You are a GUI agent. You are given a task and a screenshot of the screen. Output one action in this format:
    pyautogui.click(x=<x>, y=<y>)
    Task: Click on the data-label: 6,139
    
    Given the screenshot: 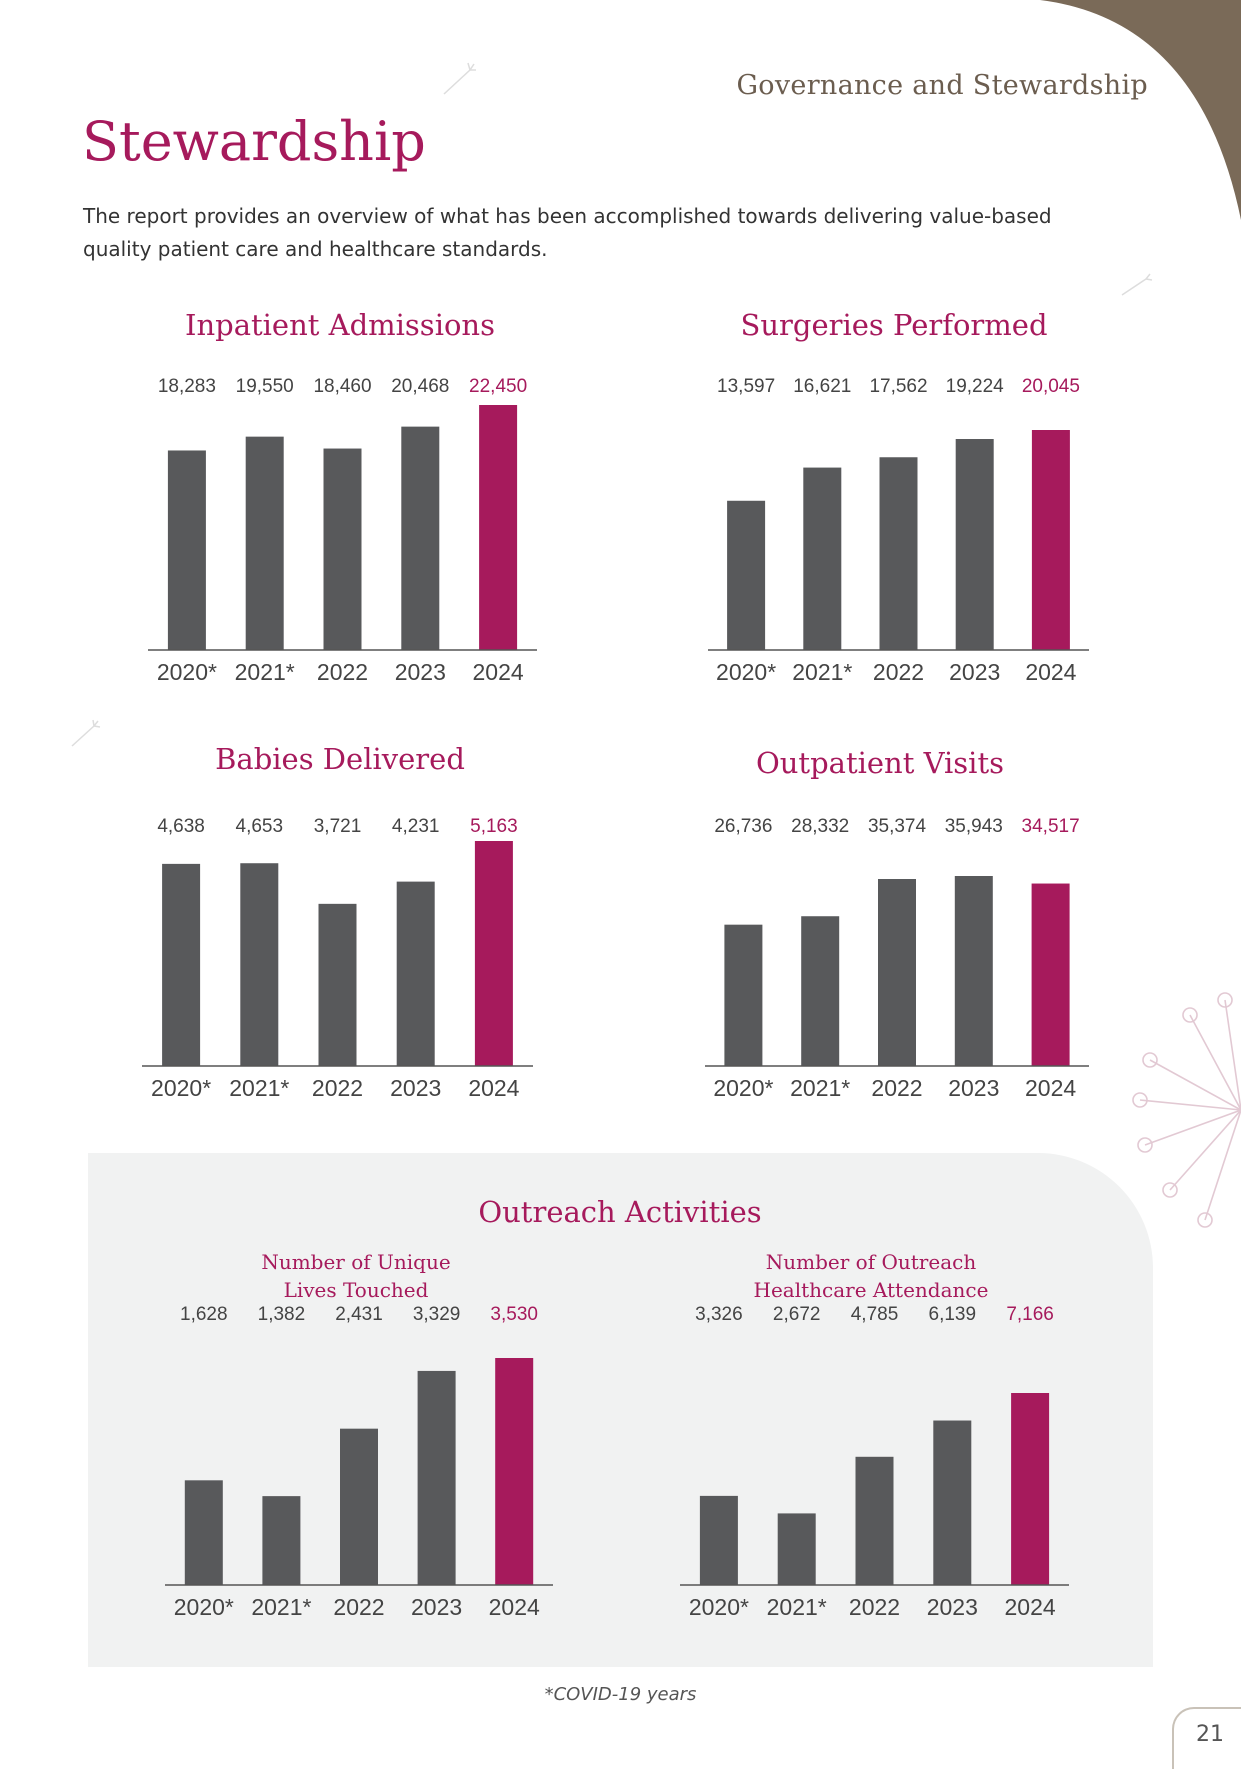 What is the action you would take?
    pyautogui.click(x=953, y=1314)
    